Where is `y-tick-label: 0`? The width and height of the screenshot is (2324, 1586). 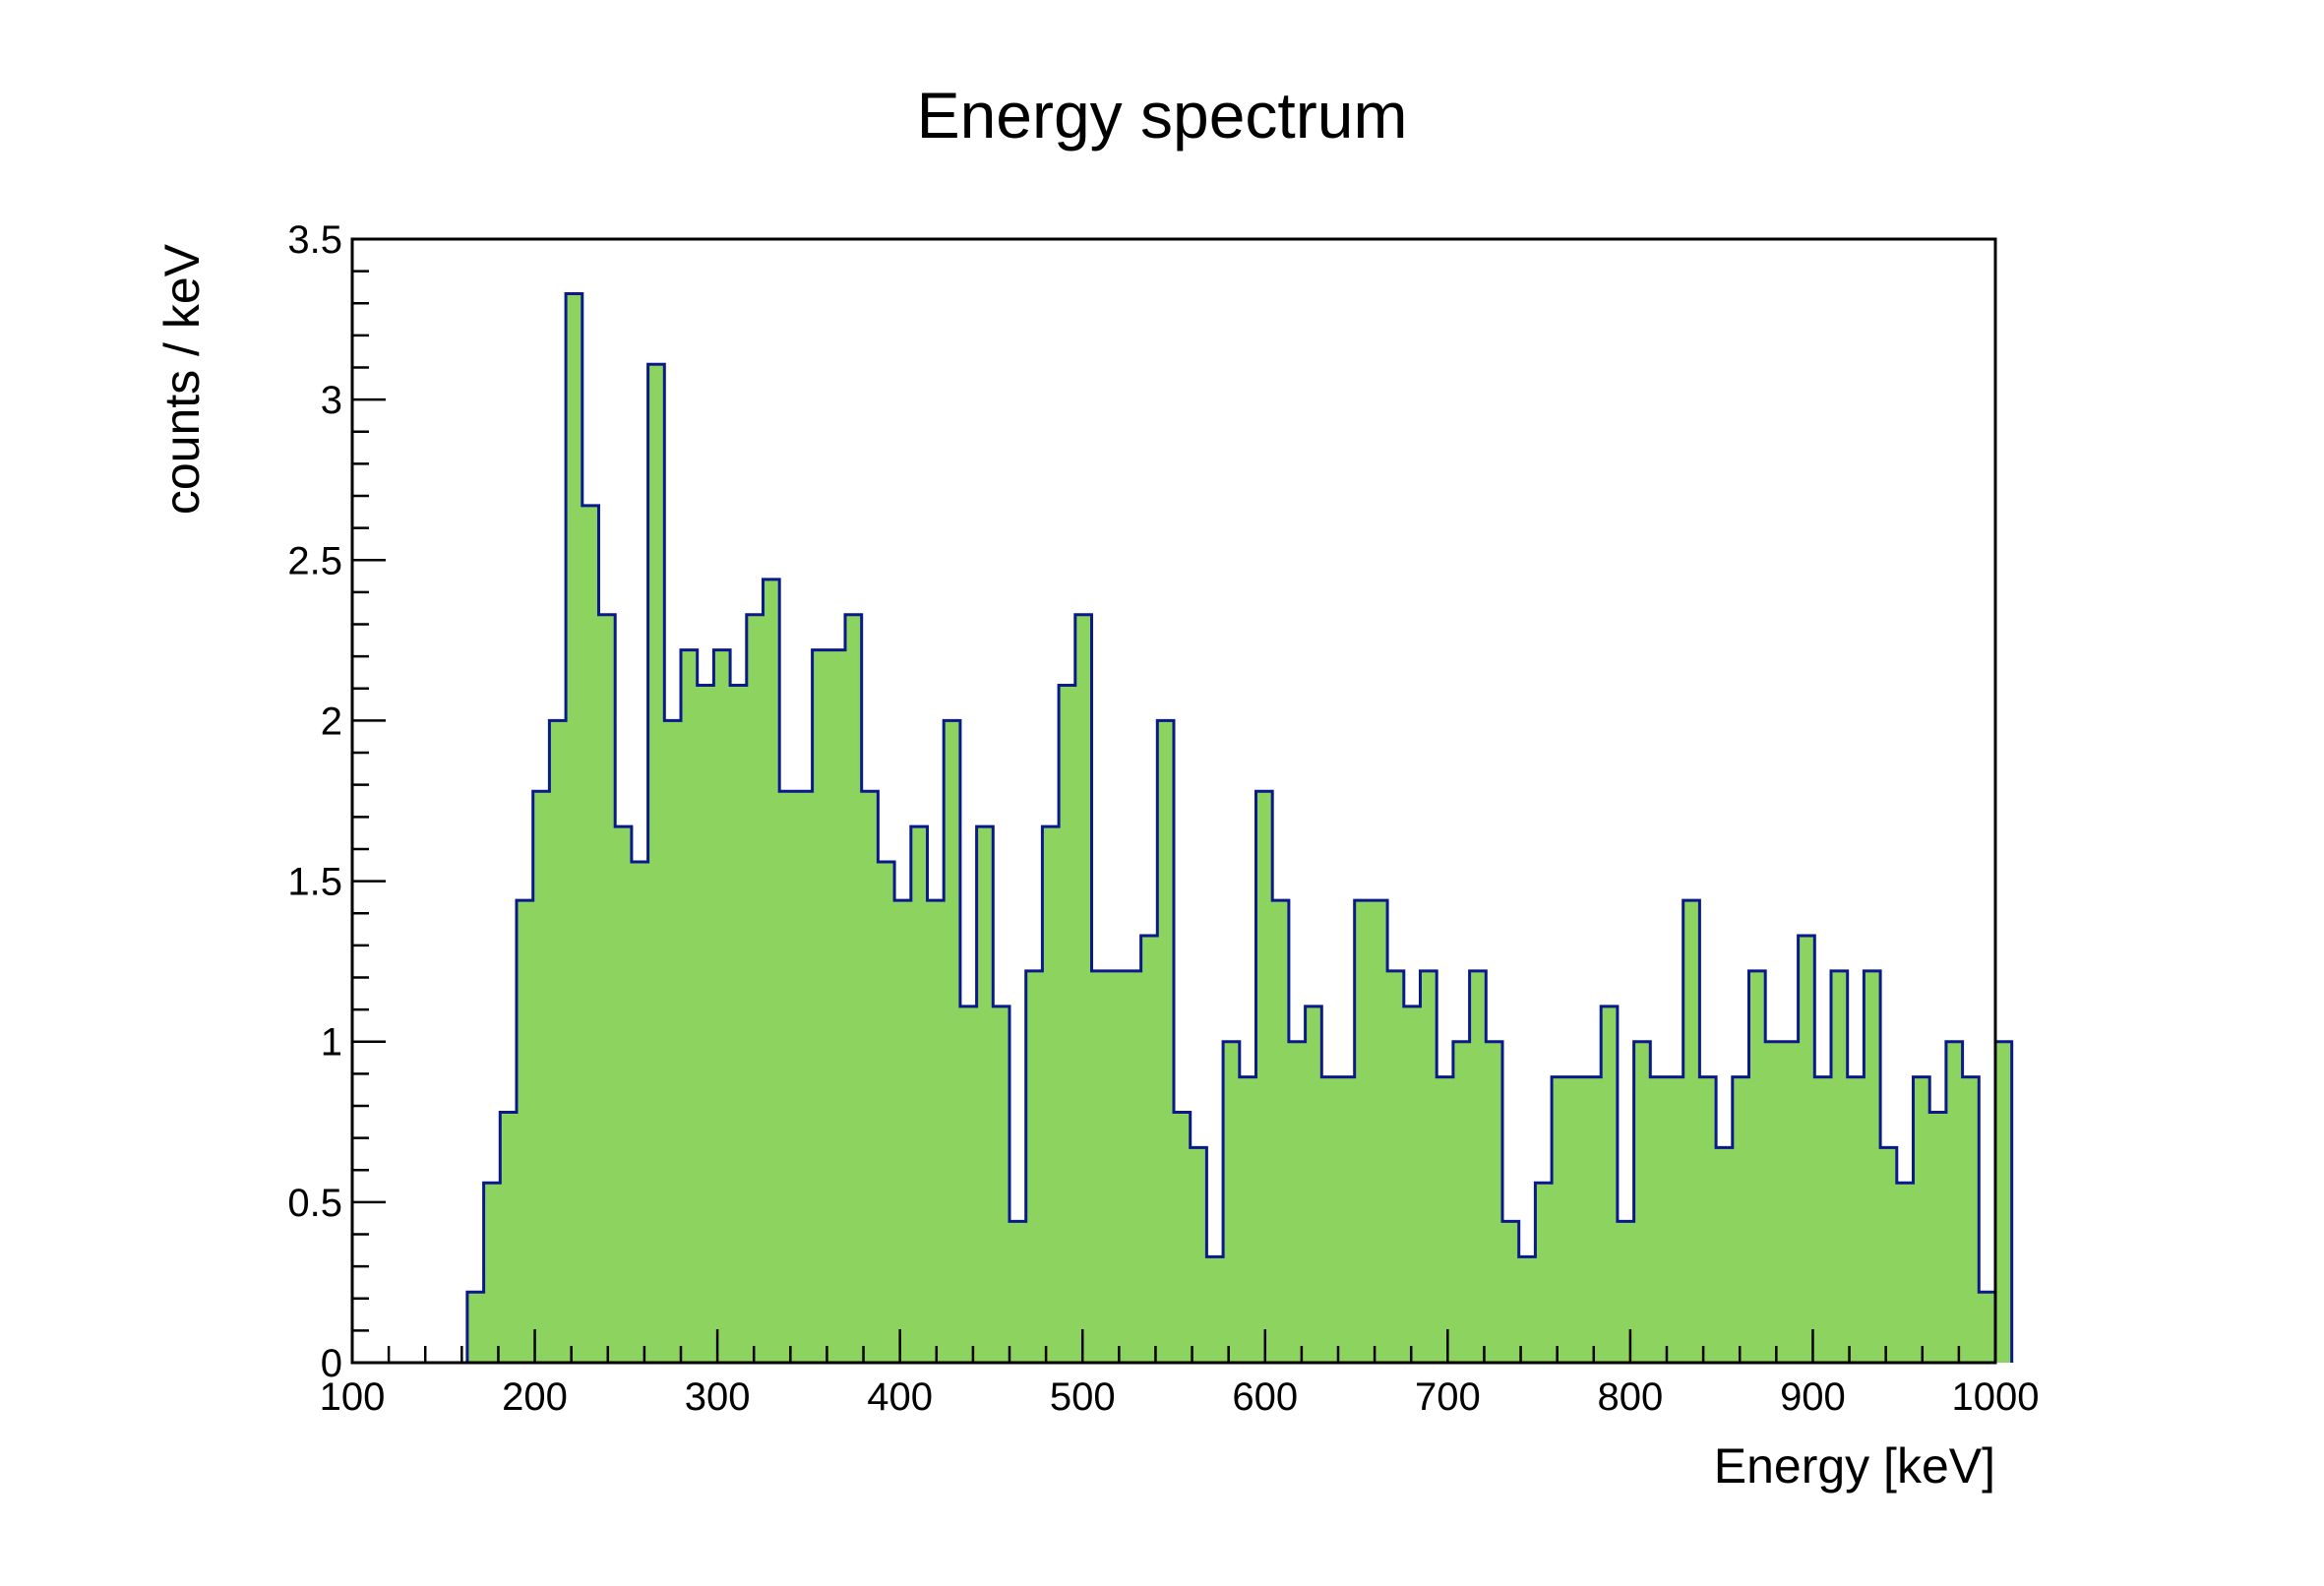
y-tick-label: 0 is located at coordinates (331, 1363).